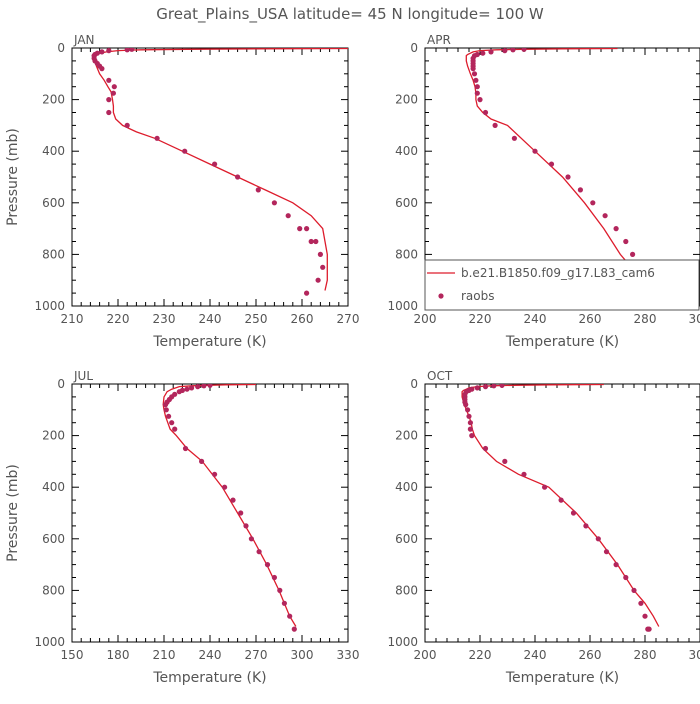 The image size is (700, 704). What do you see at coordinates (439, 40) in the screenshot?
I see `panel-label: APR` at bounding box center [439, 40].